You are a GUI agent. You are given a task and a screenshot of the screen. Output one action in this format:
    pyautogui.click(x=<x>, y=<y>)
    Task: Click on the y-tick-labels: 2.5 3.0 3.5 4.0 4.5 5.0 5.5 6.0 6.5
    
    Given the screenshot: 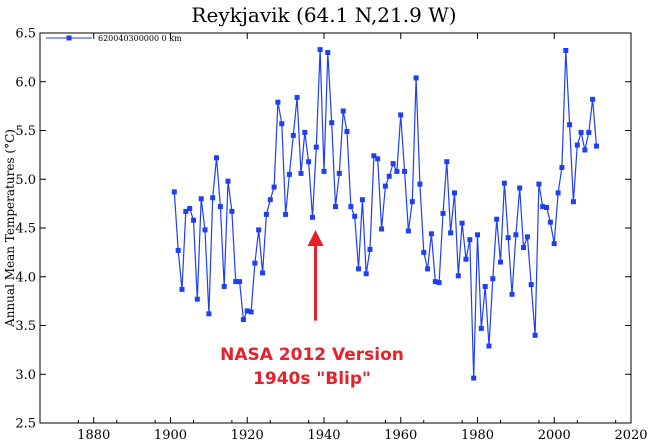 What is the action you would take?
    pyautogui.click(x=25, y=229)
    